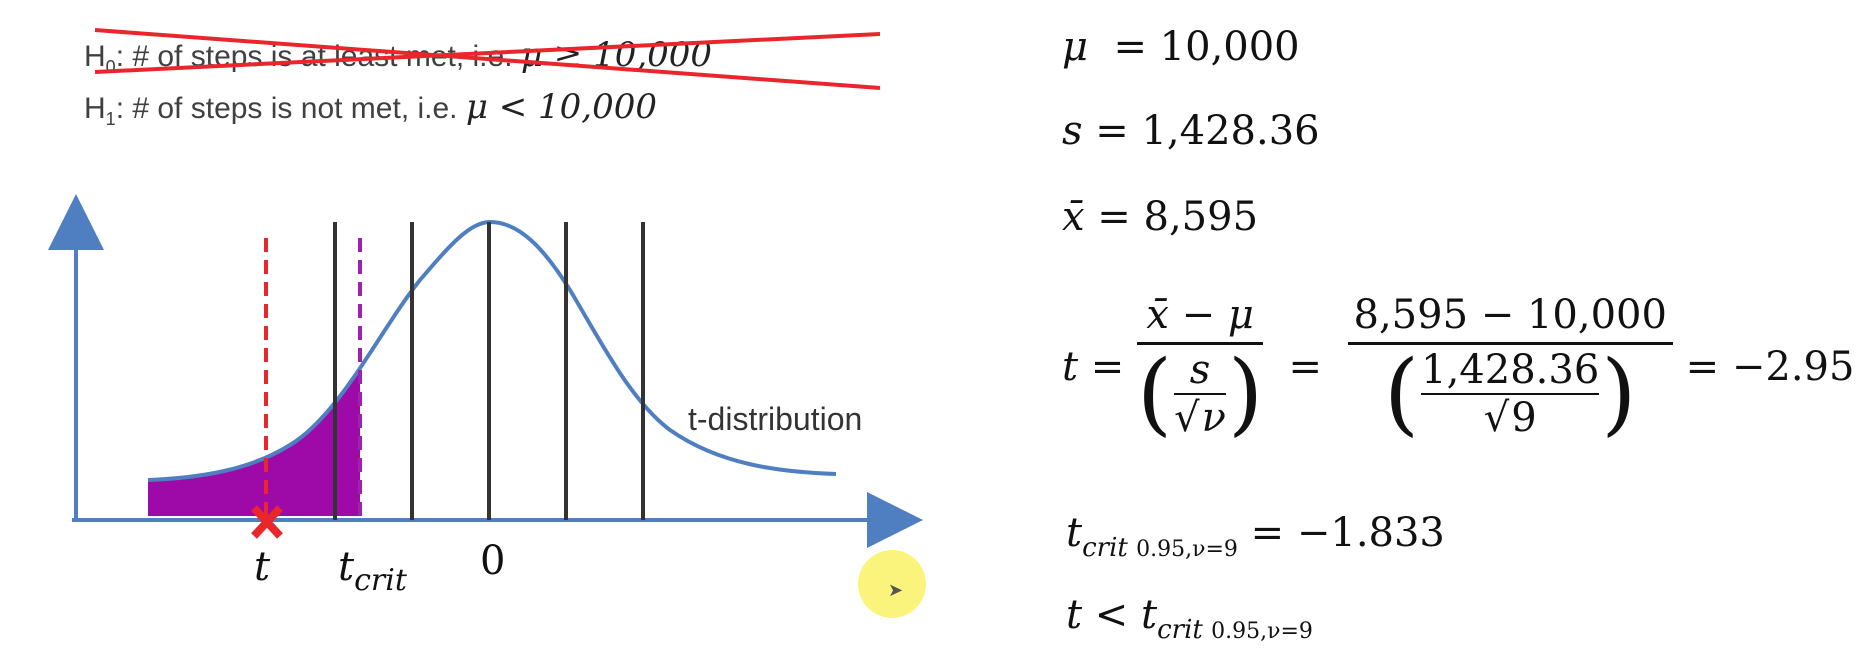  Describe the element at coordinates (1073, 217) in the screenshot. I see `xbar-symbol: x̄` at that location.